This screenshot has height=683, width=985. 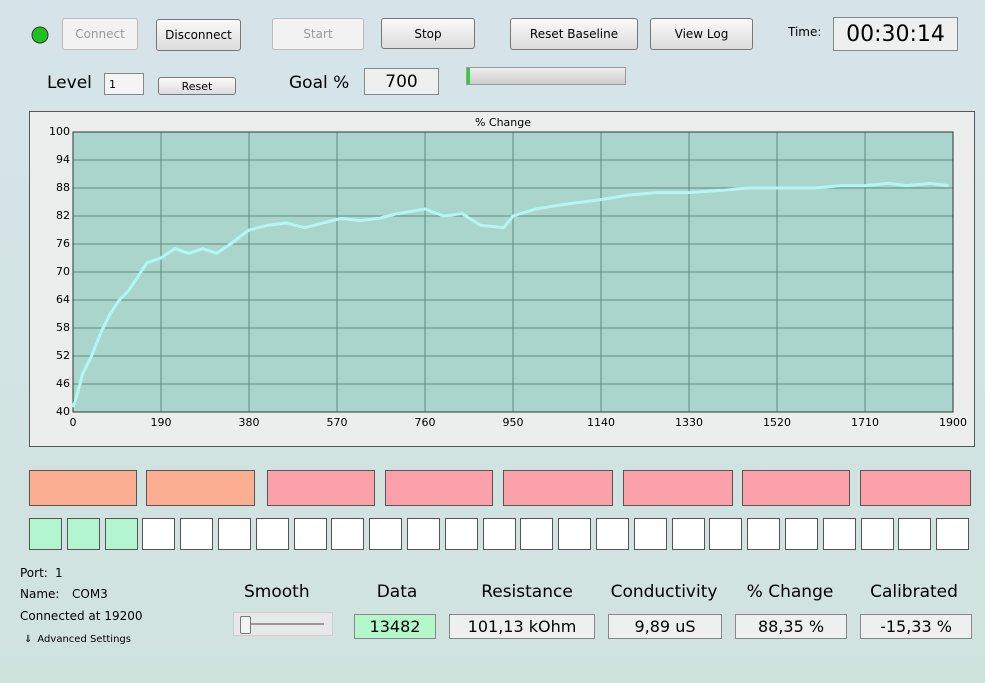 What do you see at coordinates (397, 592) in the screenshot?
I see `readout-label: Data` at bounding box center [397, 592].